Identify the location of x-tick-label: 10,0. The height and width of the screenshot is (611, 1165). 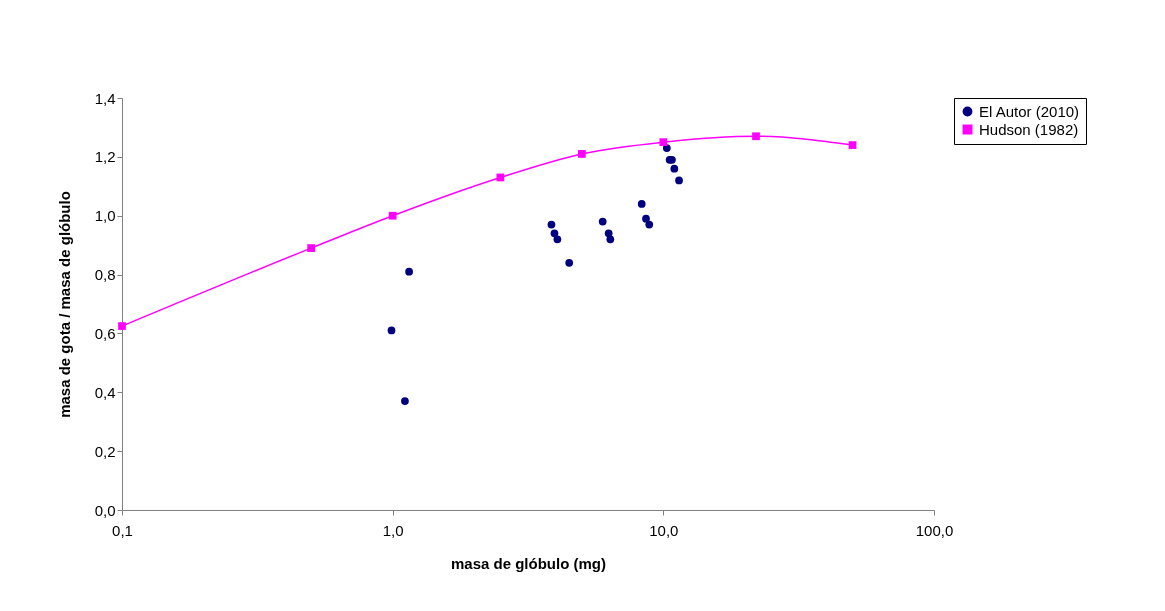
(664, 530).